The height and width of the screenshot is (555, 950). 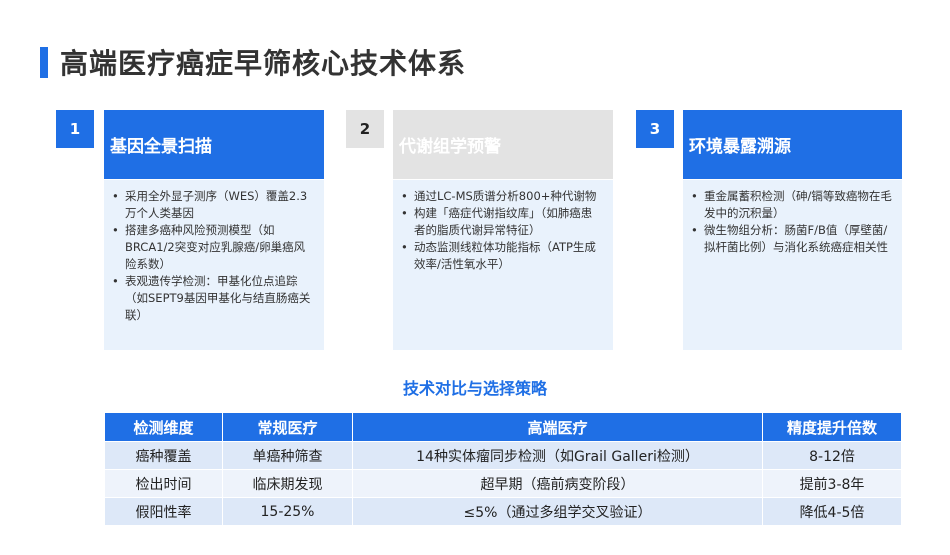 What do you see at coordinates (502, 222) in the screenshot?
I see `bullet-item: 构建「癌症代谢指纹库」（如肺癌患者的脂质代谢异常特征）` at bounding box center [502, 222].